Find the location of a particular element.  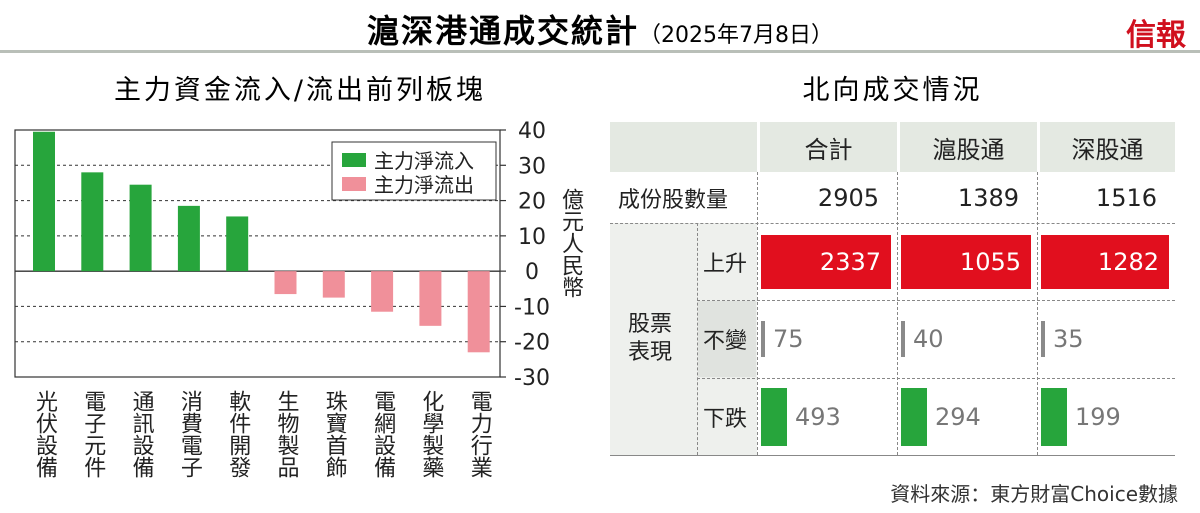

cell-value: 2337 is located at coordinates (850, 261).